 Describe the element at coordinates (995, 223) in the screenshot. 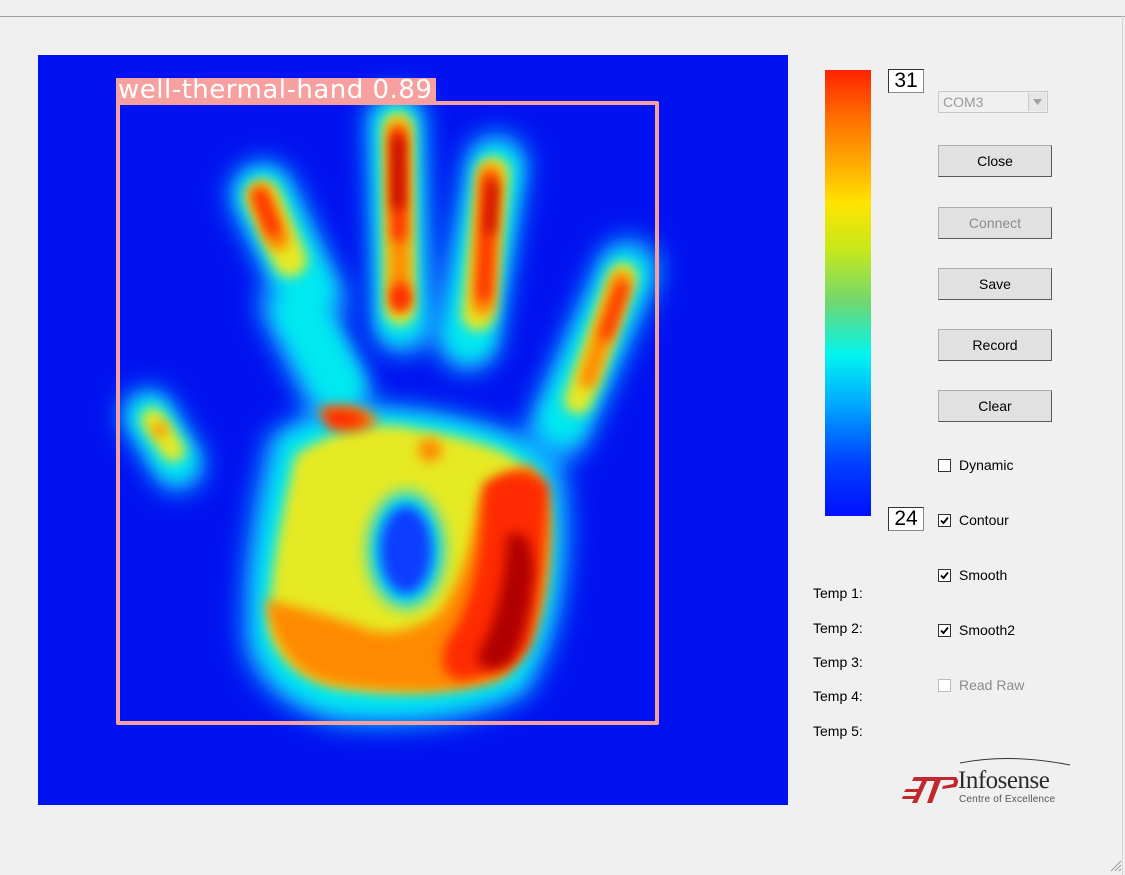

I see `connect-button: Connect` at that location.